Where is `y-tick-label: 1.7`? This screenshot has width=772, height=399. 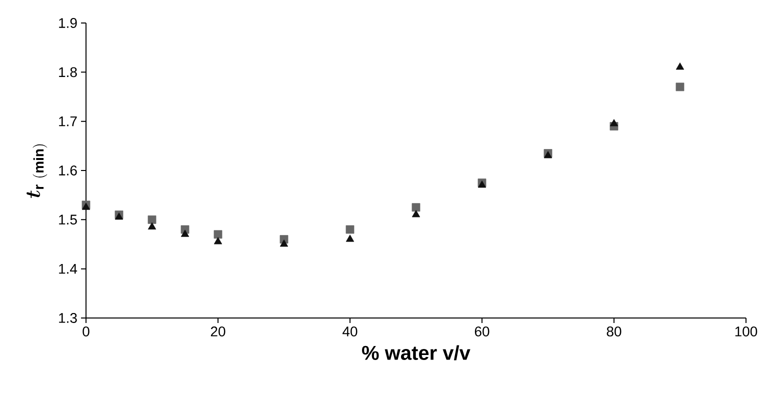
y-tick-label: 1.7 is located at coordinates (68, 121).